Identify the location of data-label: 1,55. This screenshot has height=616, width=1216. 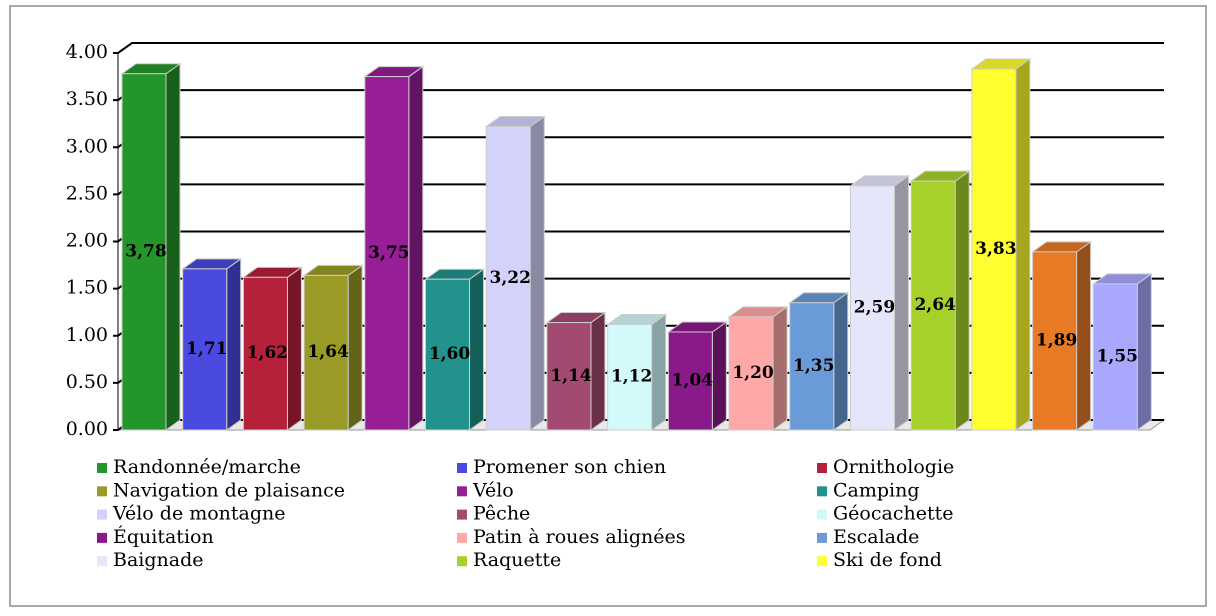
(1117, 356).